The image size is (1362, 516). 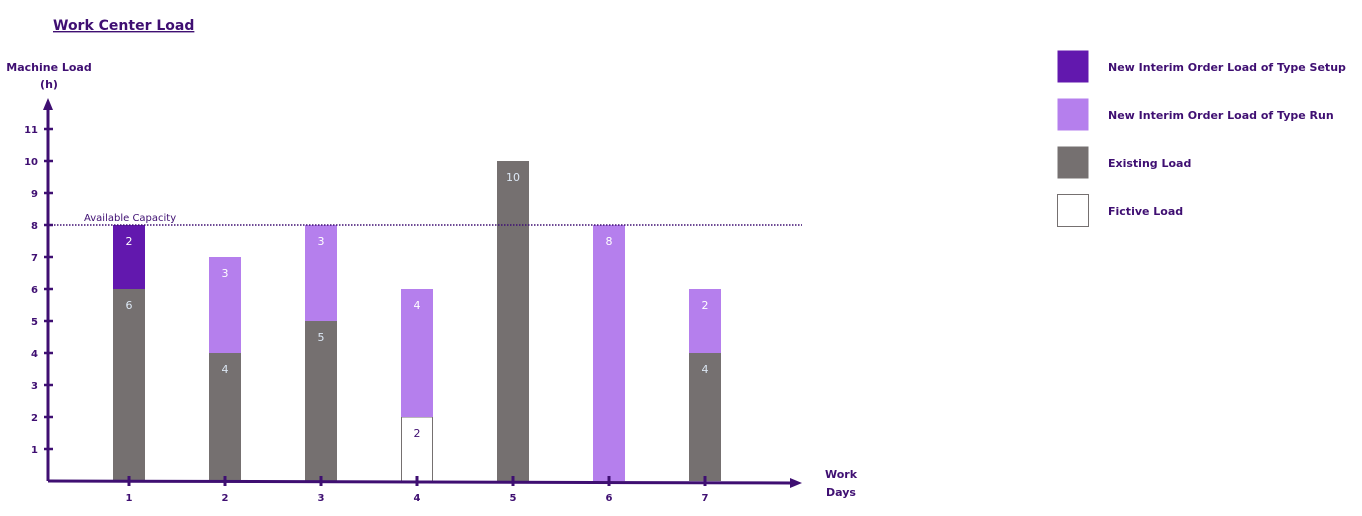 What do you see at coordinates (796, 483) in the screenshot?
I see `x-axis-arrow` at bounding box center [796, 483].